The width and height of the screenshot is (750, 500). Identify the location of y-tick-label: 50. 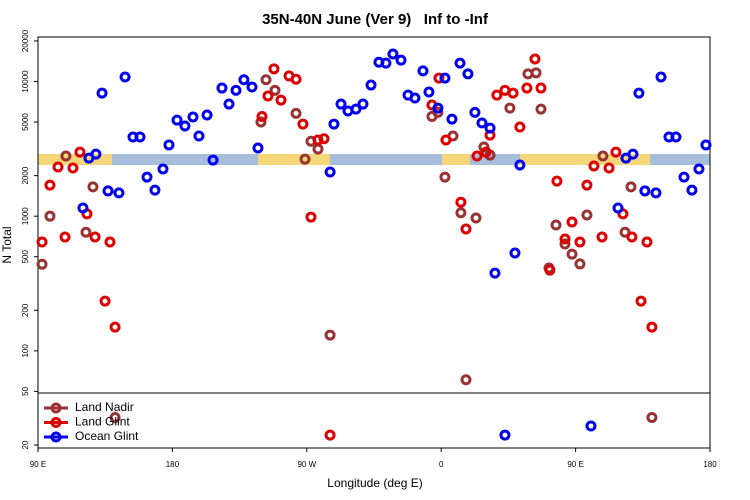
(25, 390).